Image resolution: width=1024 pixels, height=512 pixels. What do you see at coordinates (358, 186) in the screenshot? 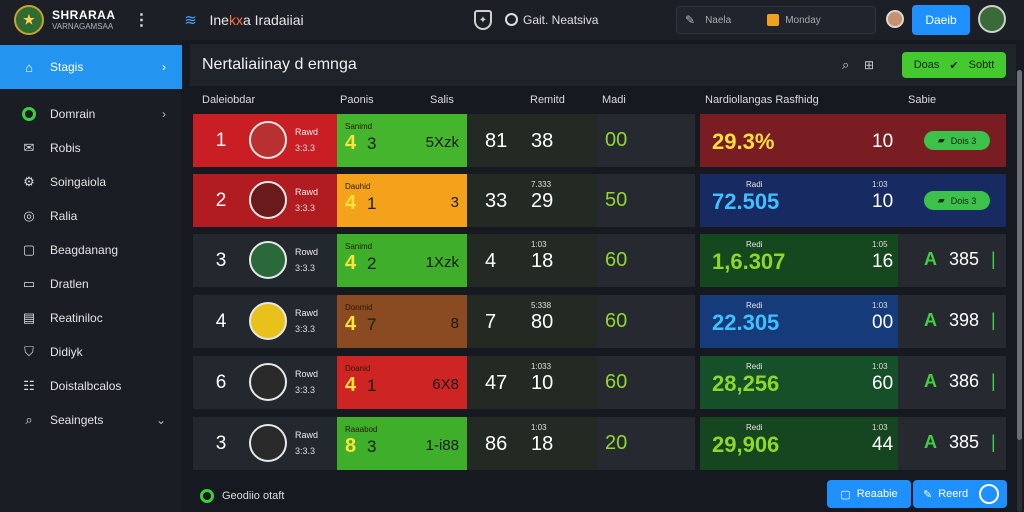
I see `points-label: Dauhid` at bounding box center [358, 186].